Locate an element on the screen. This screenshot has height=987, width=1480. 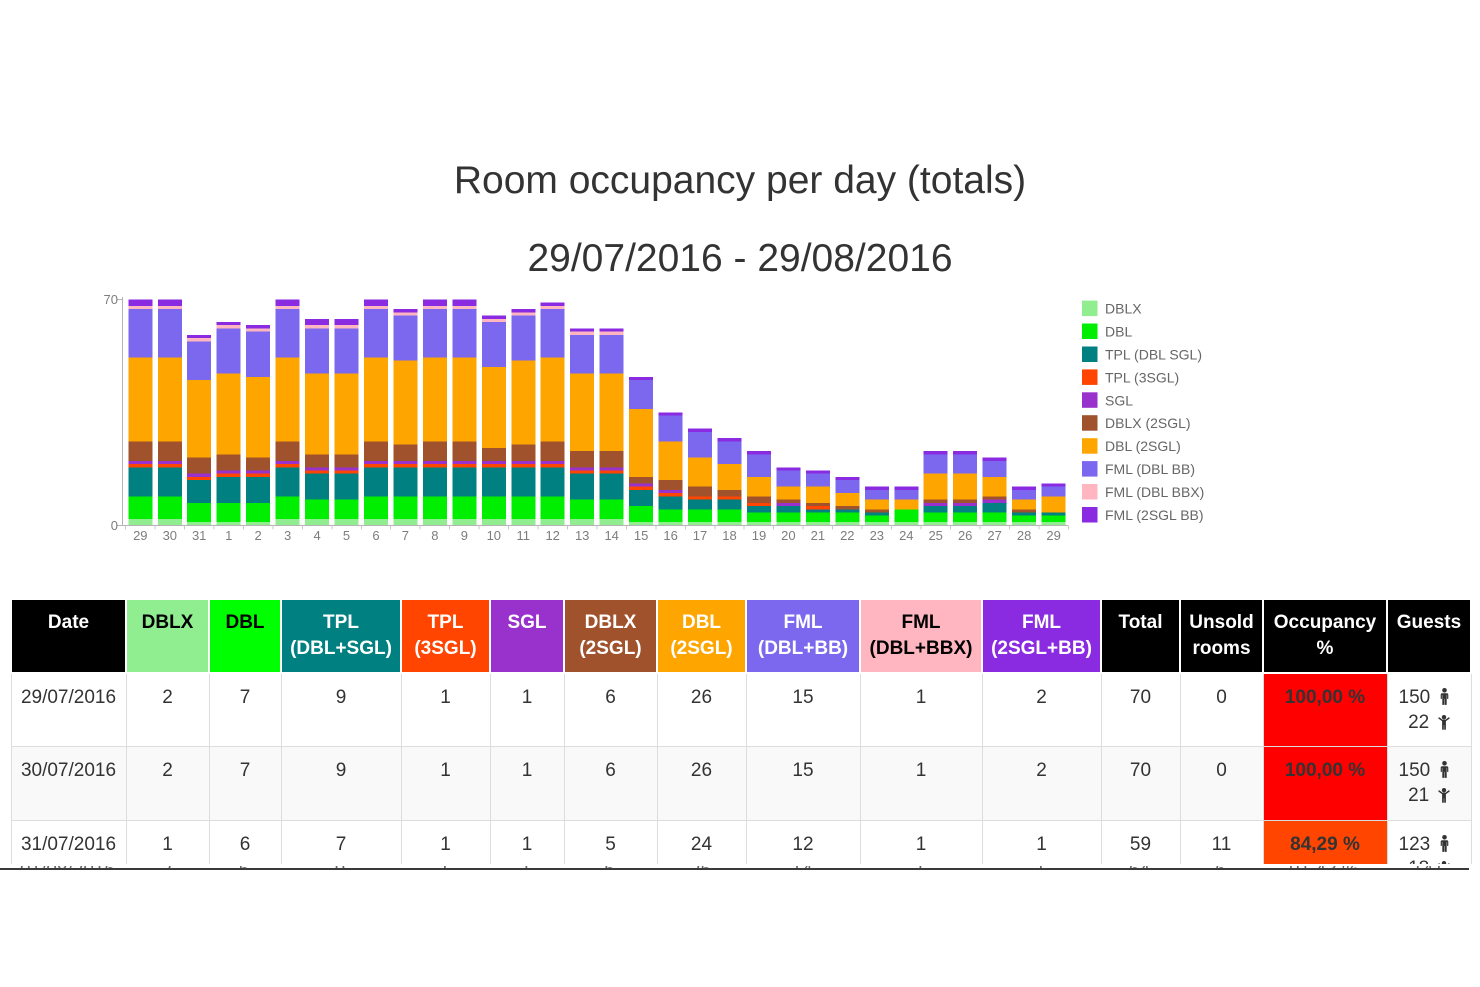
svg-text: 21 is located at coordinates (818, 535).